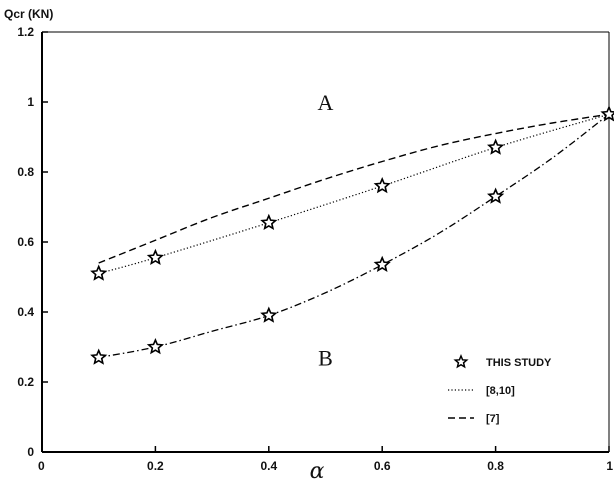 The image size is (614, 482). I want to click on y-tick-label: 0.4, so click(25, 312).